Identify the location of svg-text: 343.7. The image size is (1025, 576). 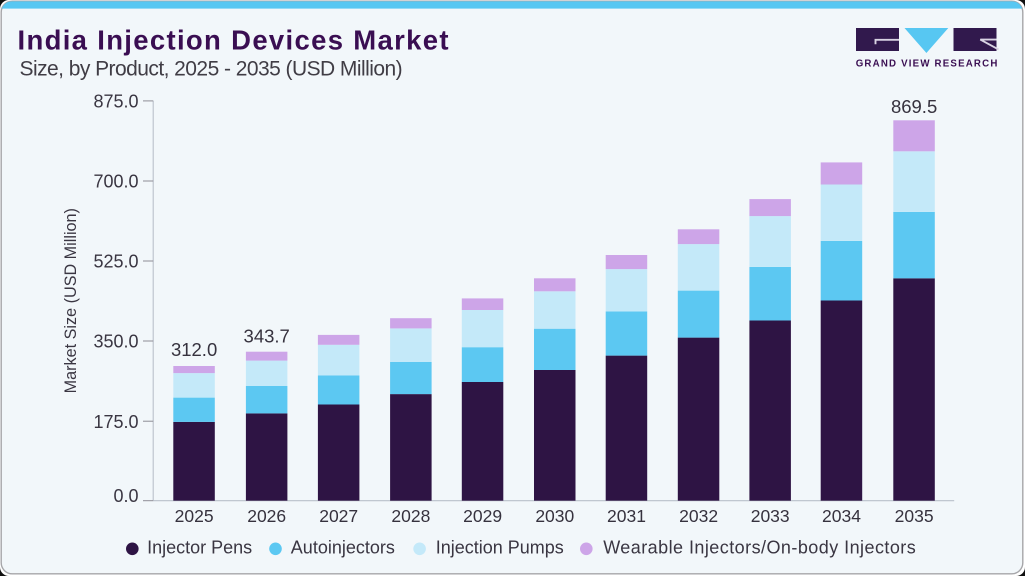
(267, 336).